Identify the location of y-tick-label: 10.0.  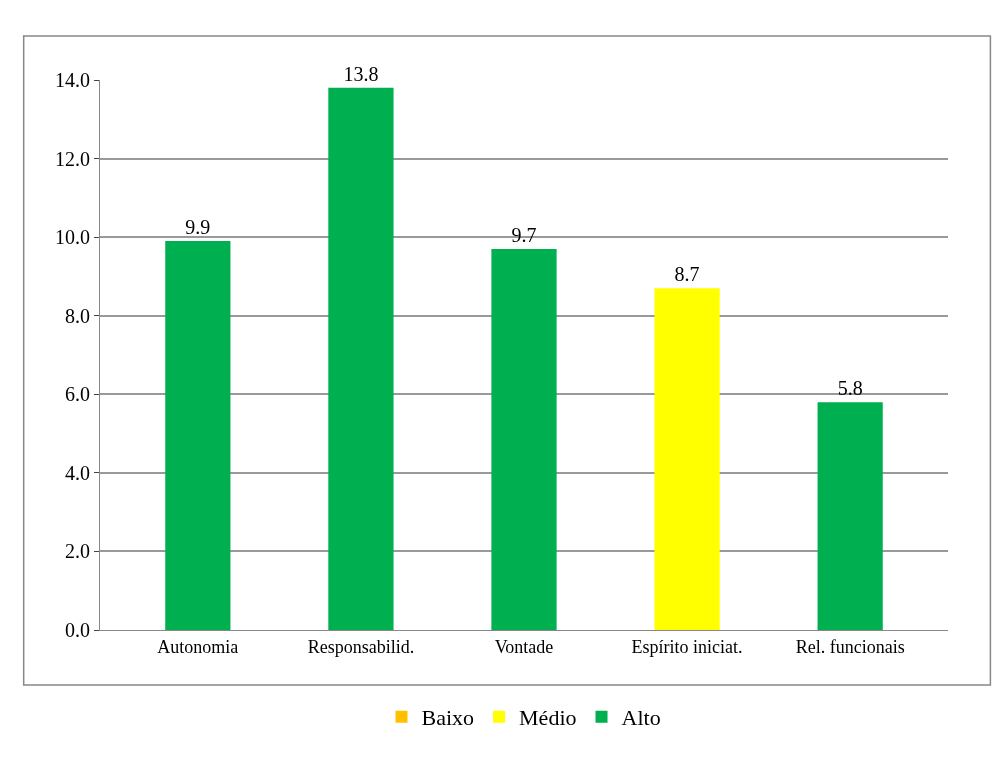
(72, 237).